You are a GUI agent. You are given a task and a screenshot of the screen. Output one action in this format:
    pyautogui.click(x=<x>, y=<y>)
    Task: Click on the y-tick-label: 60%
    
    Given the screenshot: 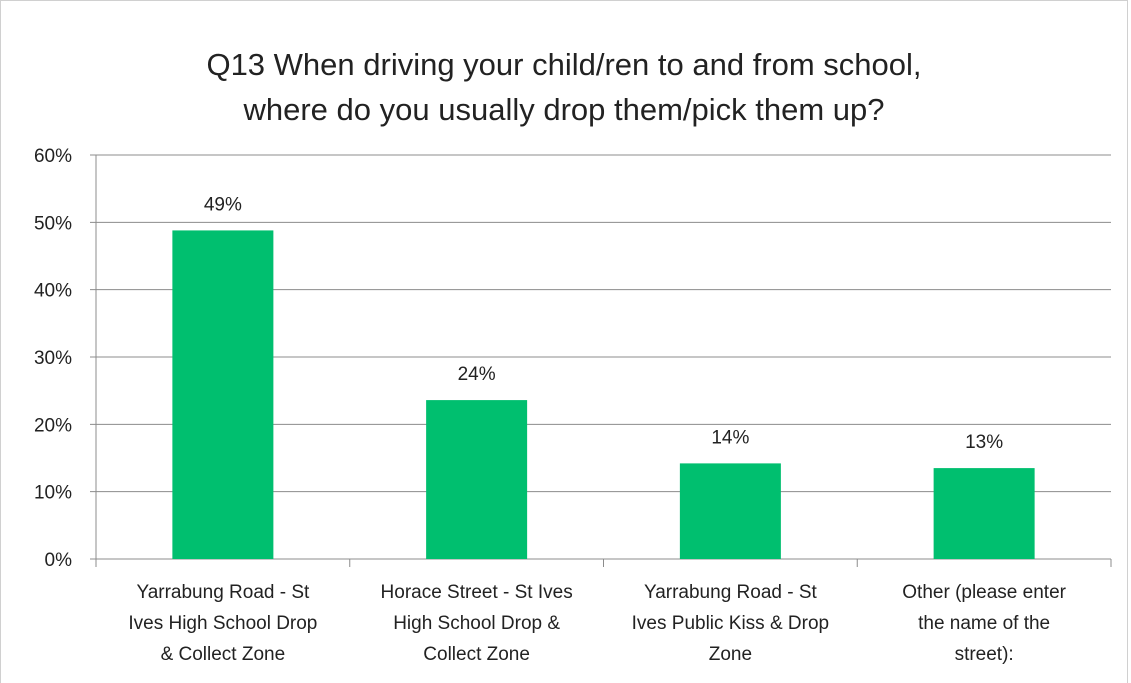 What is the action you would take?
    pyautogui.click(x=53, y=156)
    